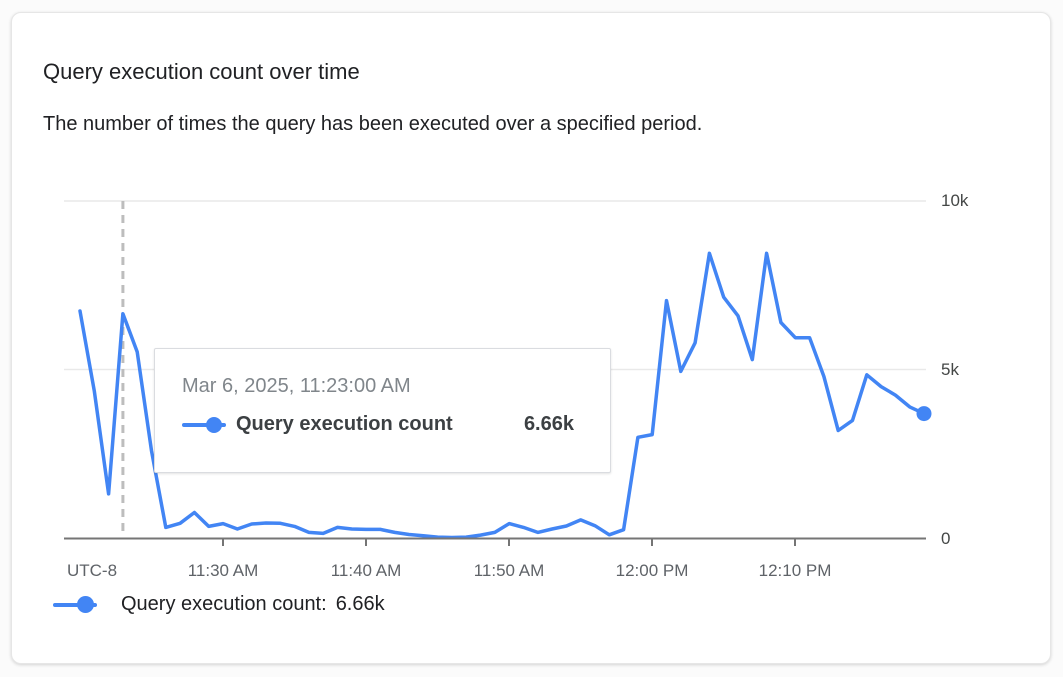  I want to click on series-line-dot-icon, so click(204, 424).